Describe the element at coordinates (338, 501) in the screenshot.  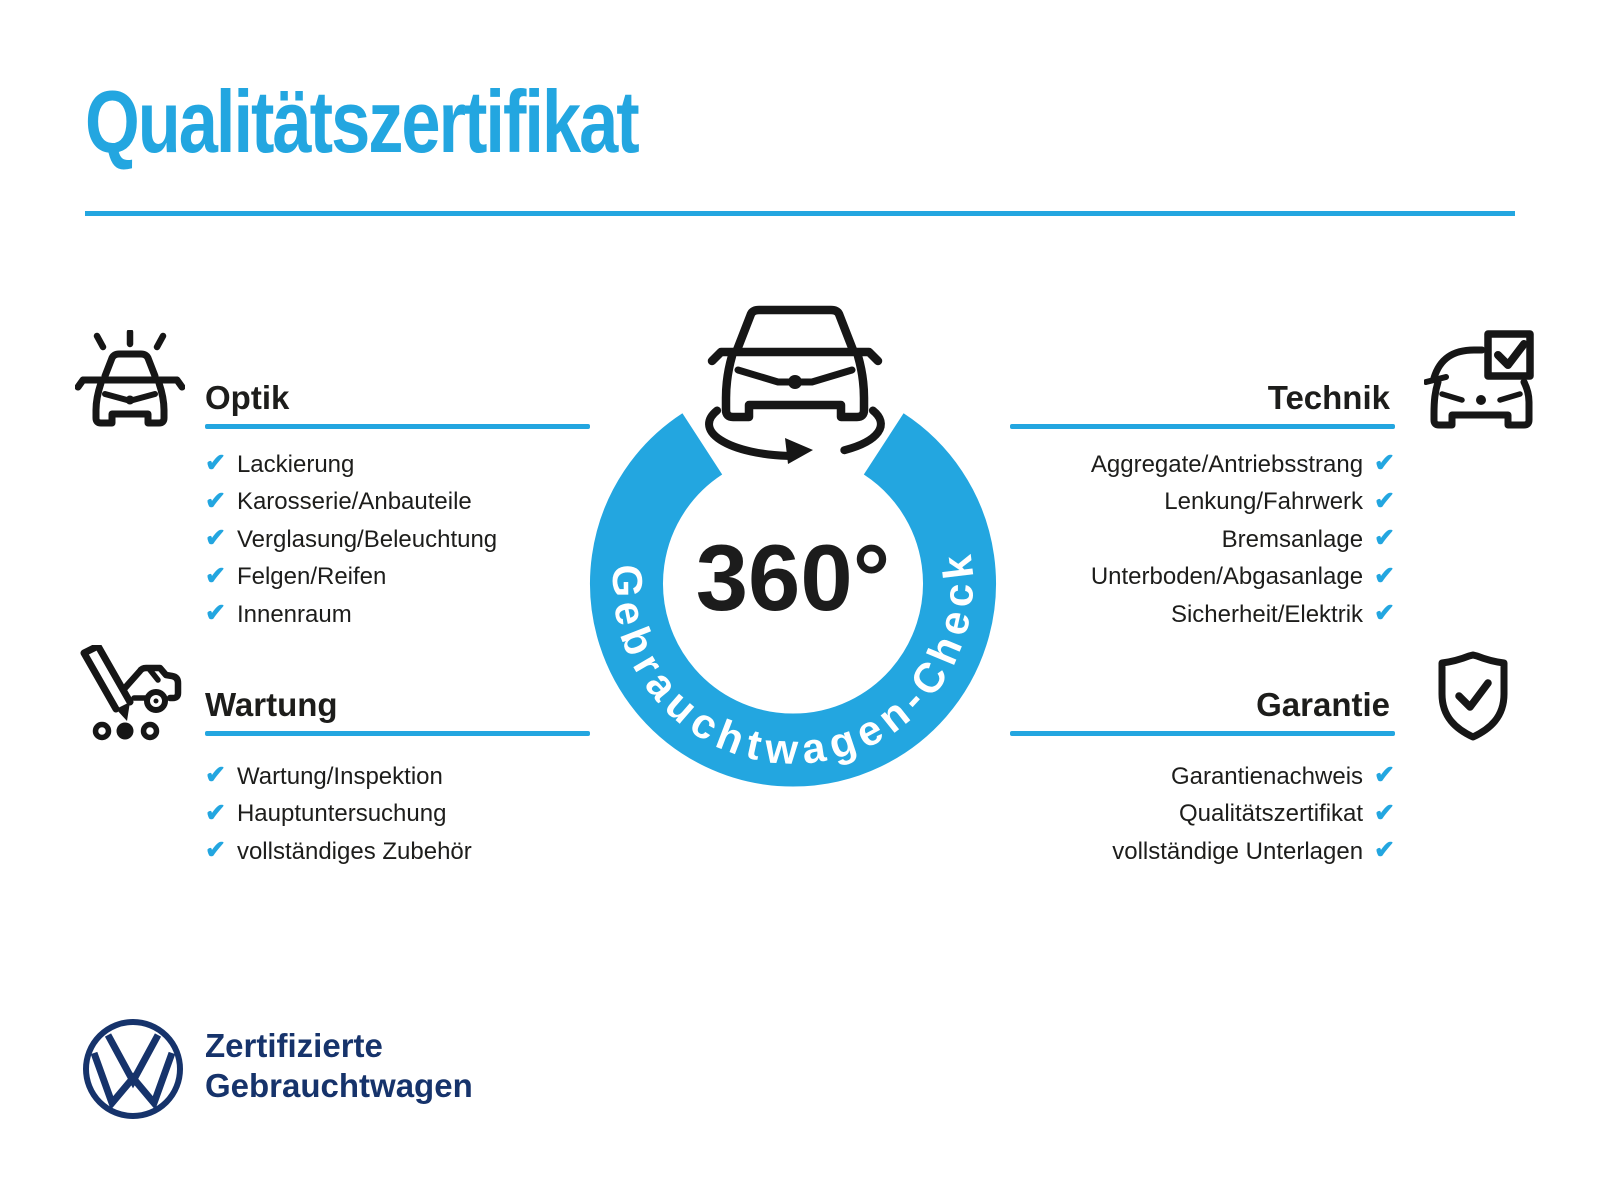
I see `list-item: ✔ Karosserie/Anbauteile` at that location.